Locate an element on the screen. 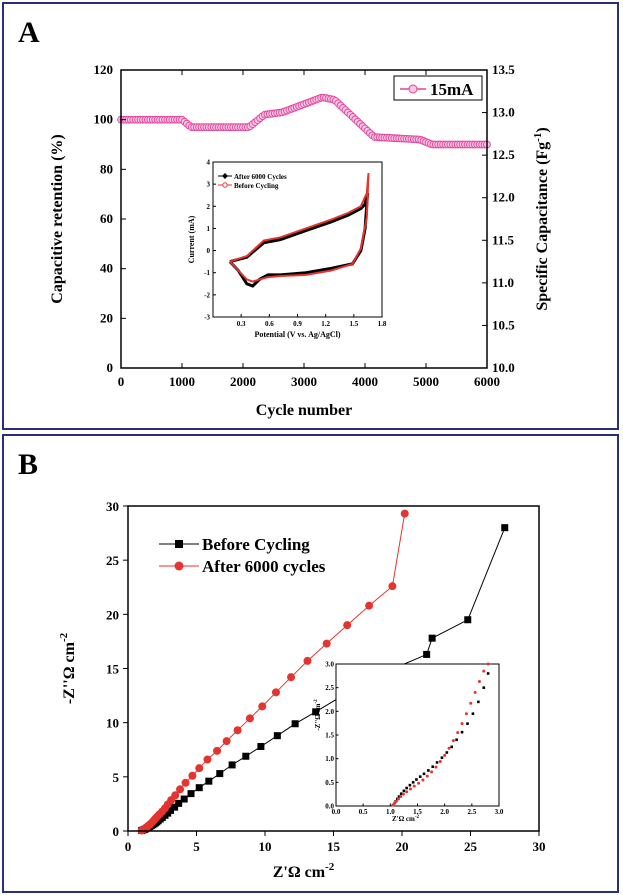  a-y2-axis-title-end: ) is located at coordinates (542, 129).